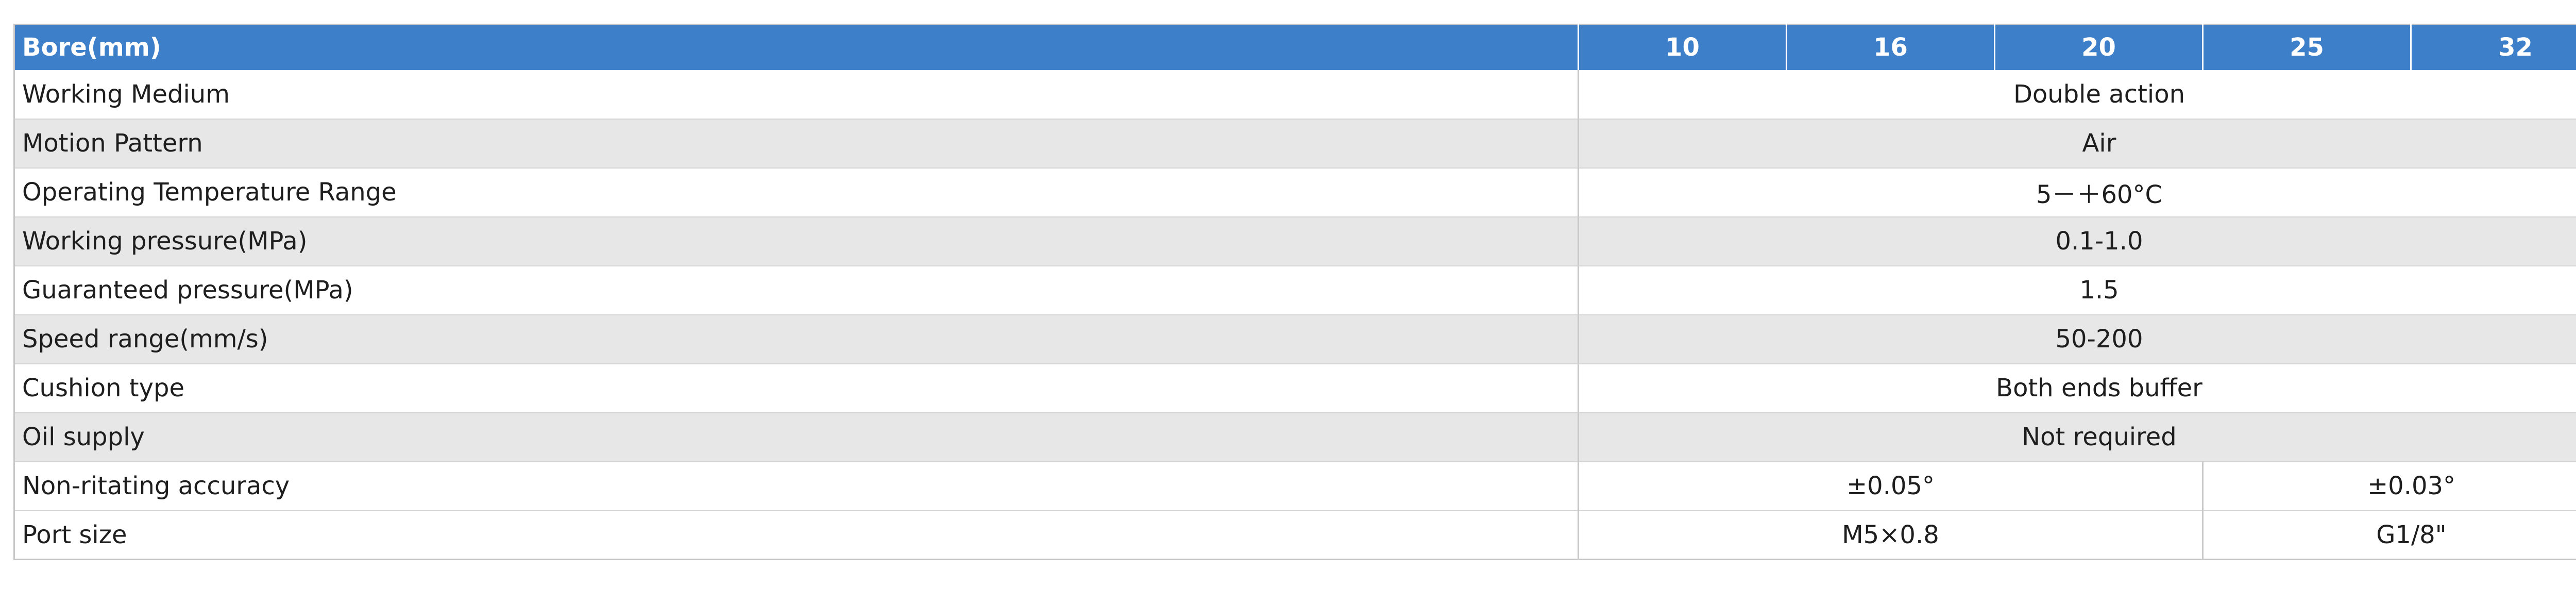 This screenshot has width=2576, height=604. Describe the element at coordinates (796, 144) in the screenshot. I see `row-label-motion-pattern: Motion Pattern` at that location.